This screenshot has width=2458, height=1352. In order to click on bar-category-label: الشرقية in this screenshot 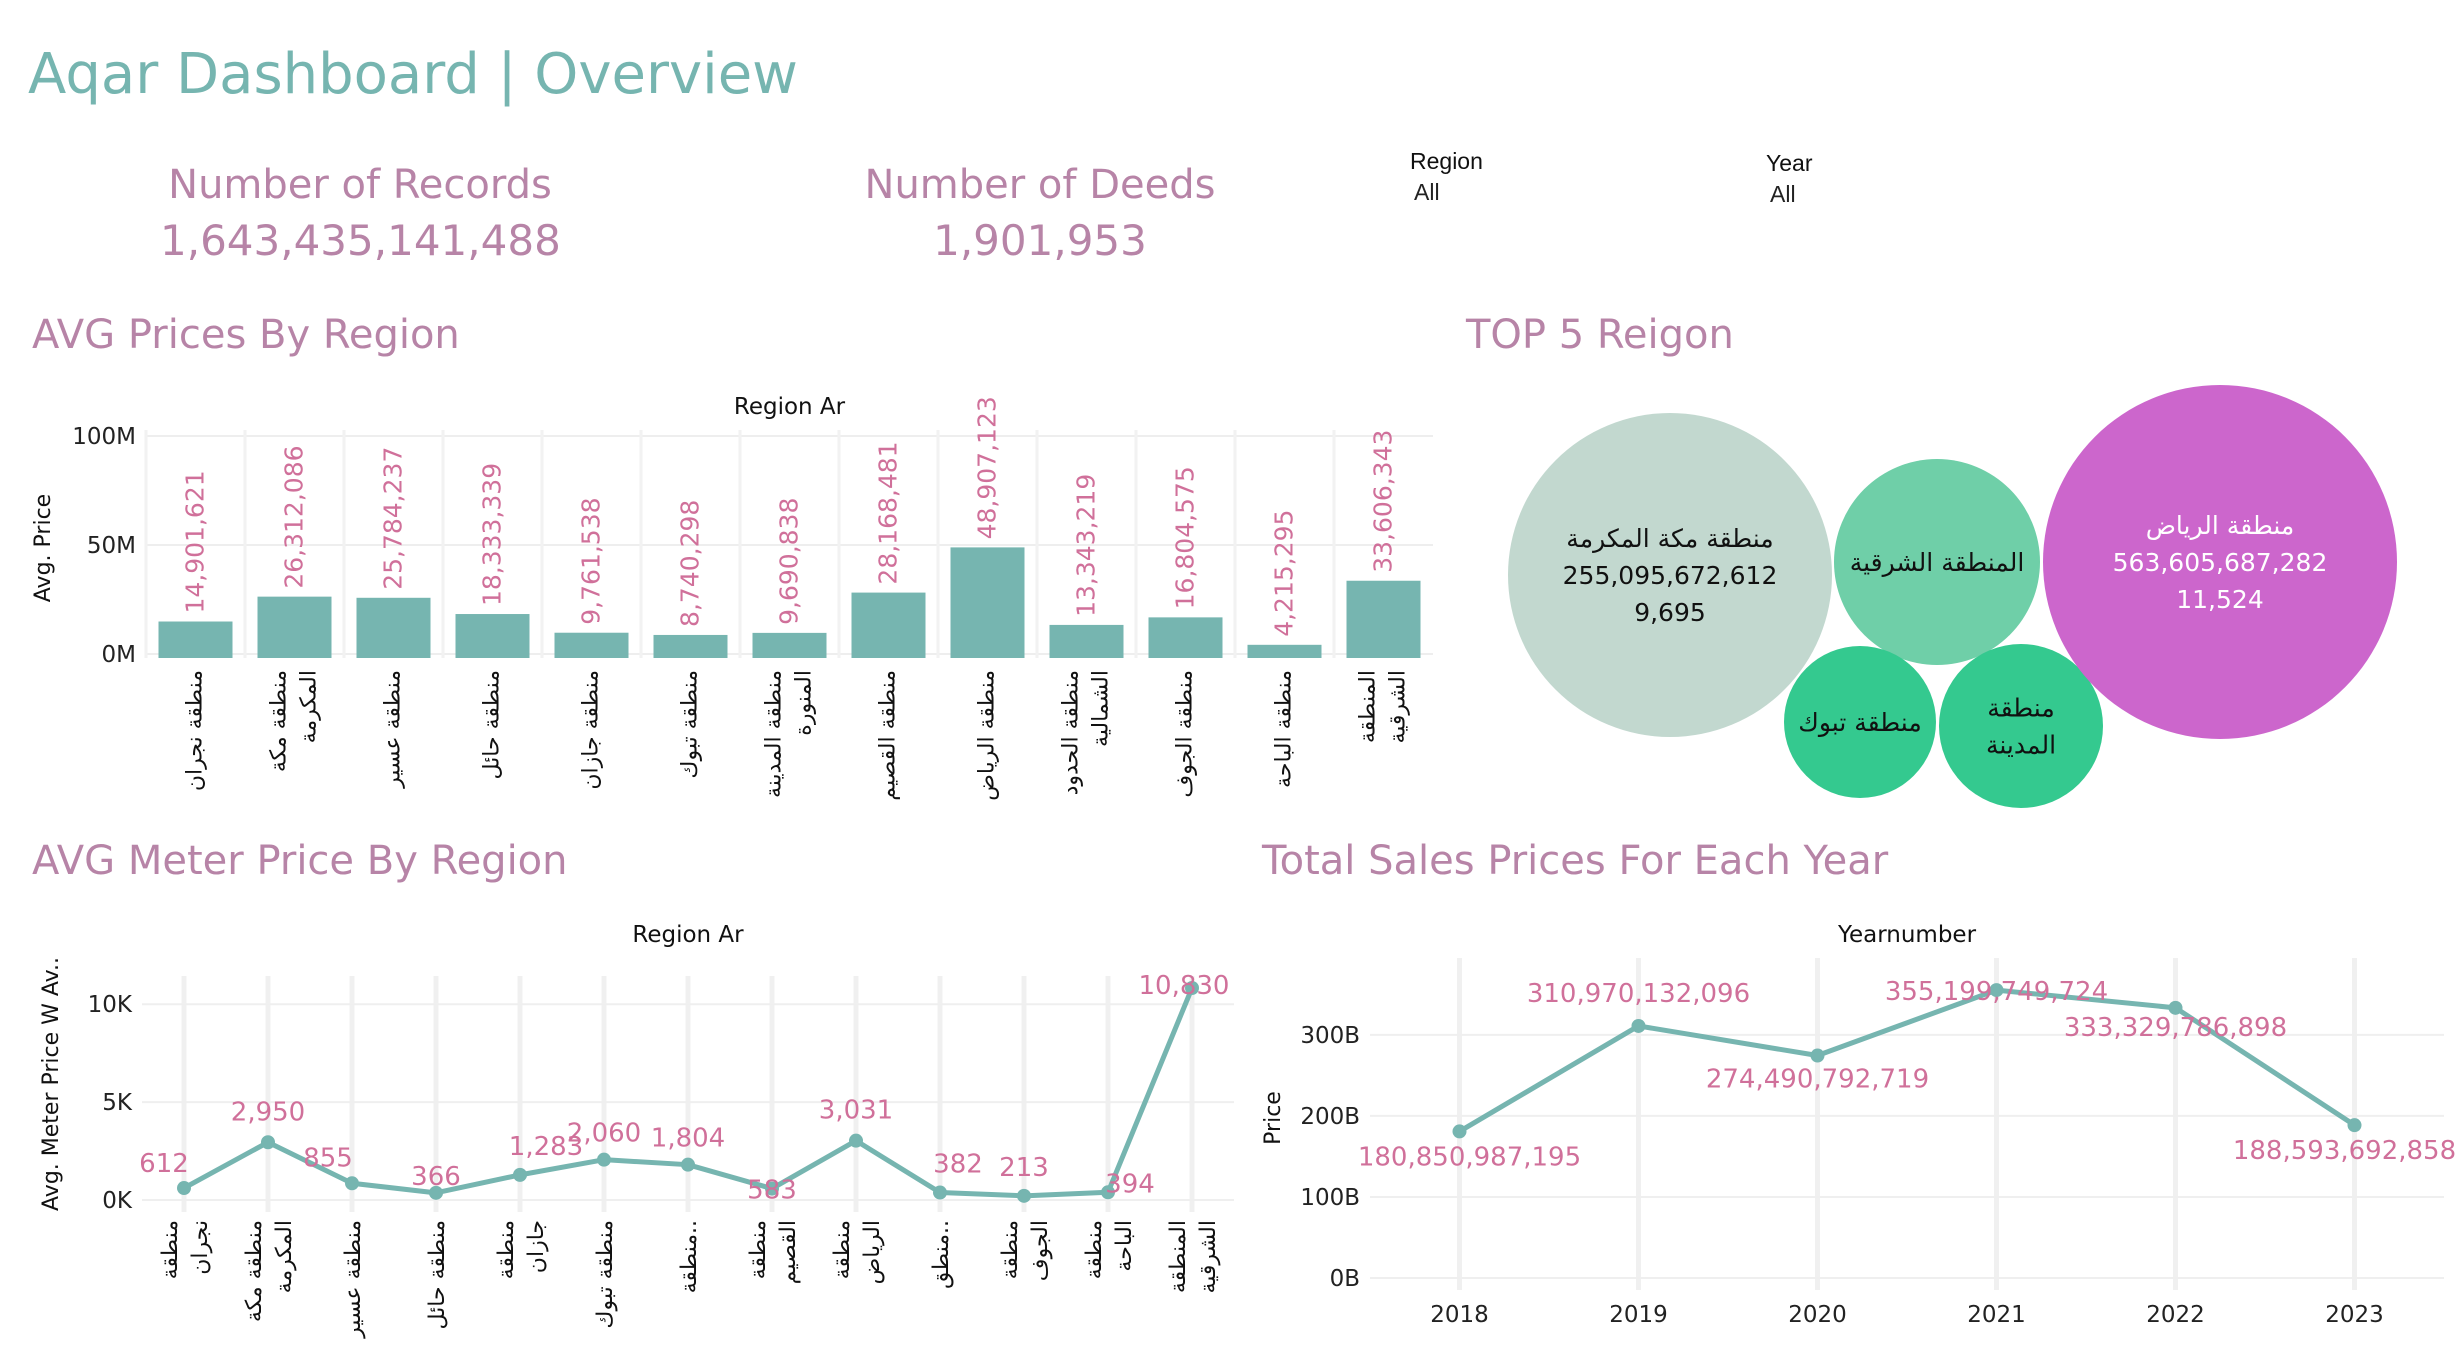, I will do `click(1398, 707)`.